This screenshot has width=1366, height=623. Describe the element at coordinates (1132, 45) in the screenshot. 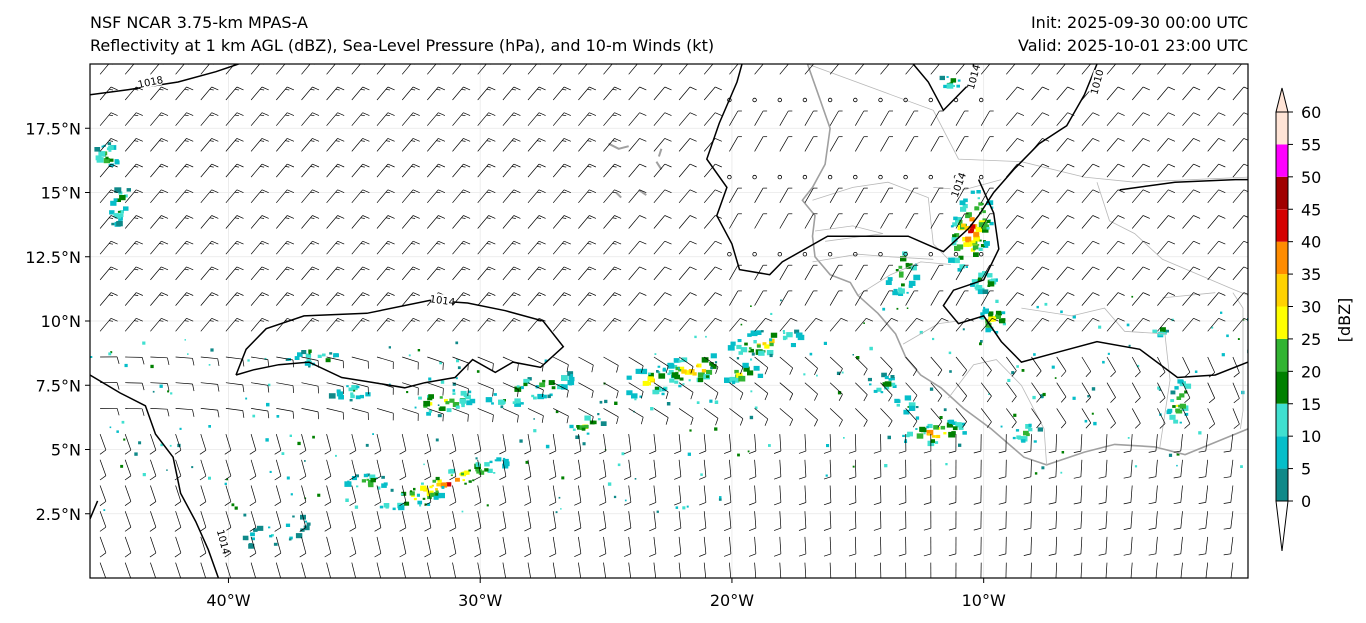

I see `valid-time: Valid: 2025-10-01 23:00 UTC` at that location.